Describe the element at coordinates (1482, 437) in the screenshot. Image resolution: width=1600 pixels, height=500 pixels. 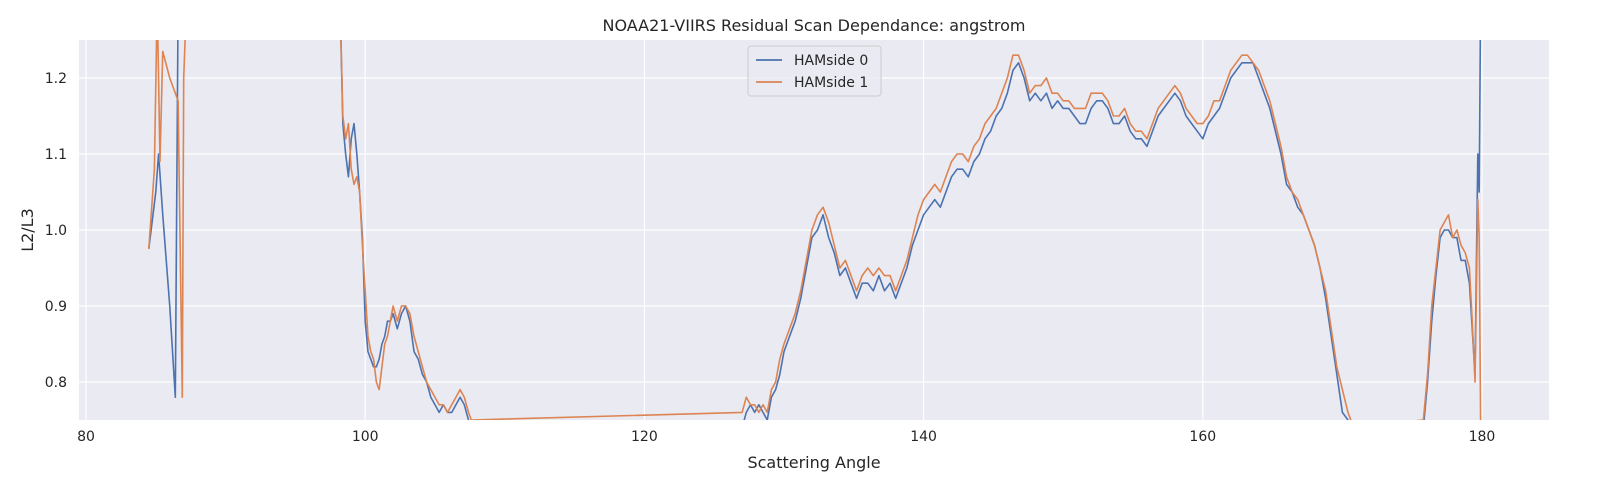
I see `x-tick-label: 180` at that location.